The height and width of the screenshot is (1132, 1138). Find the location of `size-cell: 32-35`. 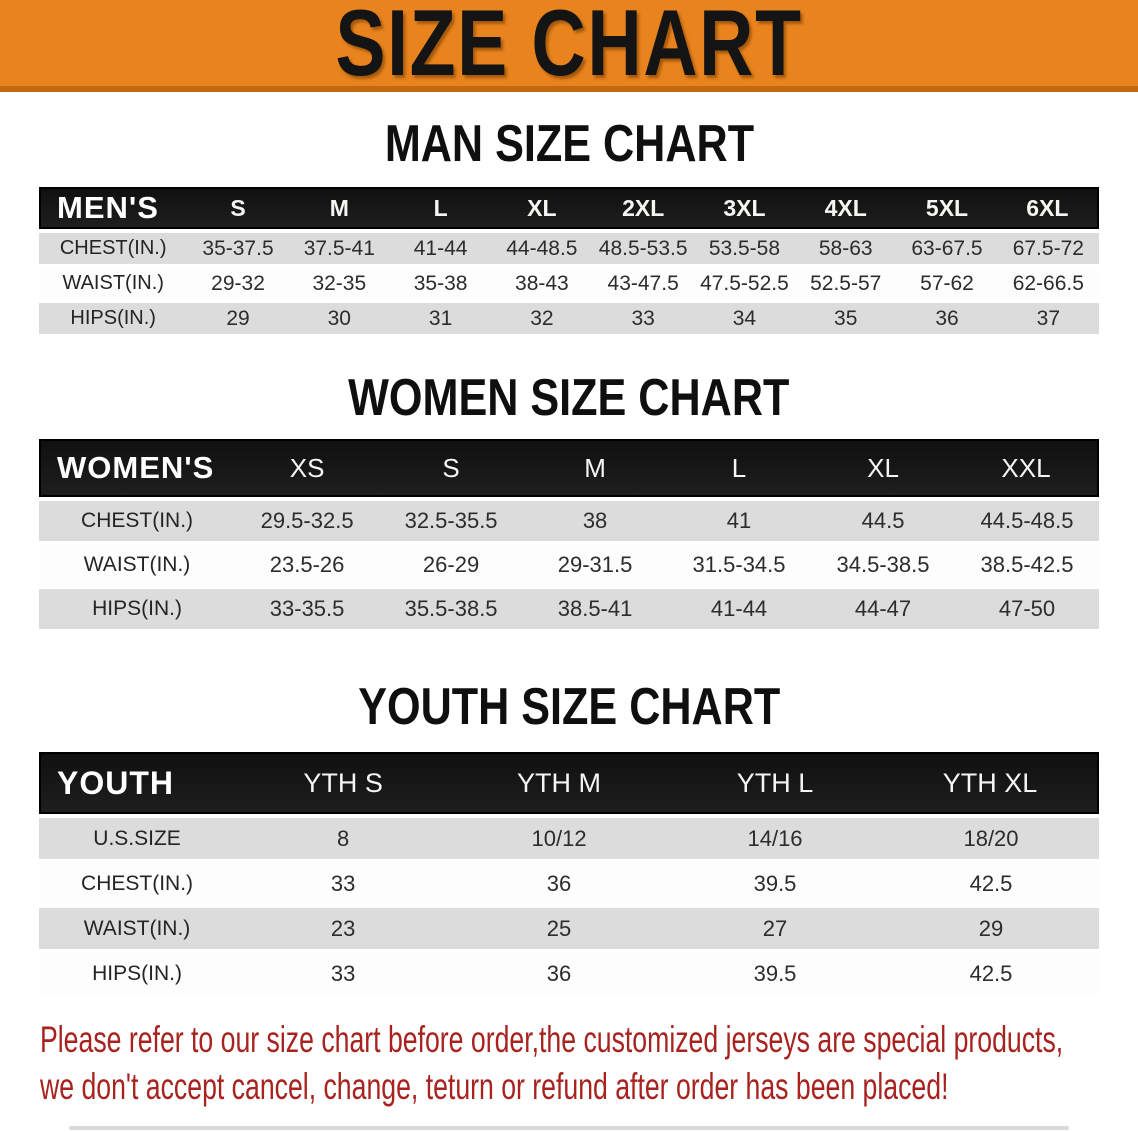

size-cell: 32-35 is located at coordinates (339, 284).